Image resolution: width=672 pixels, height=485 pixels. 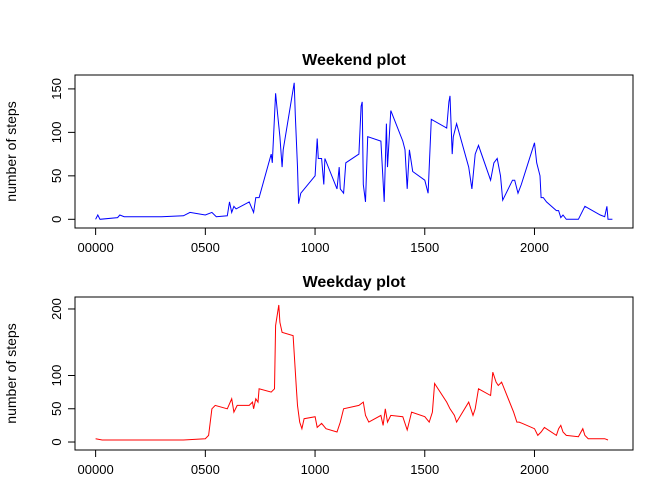 I want to click on chart-title: Weekend plot, so click(x=354, y=60).